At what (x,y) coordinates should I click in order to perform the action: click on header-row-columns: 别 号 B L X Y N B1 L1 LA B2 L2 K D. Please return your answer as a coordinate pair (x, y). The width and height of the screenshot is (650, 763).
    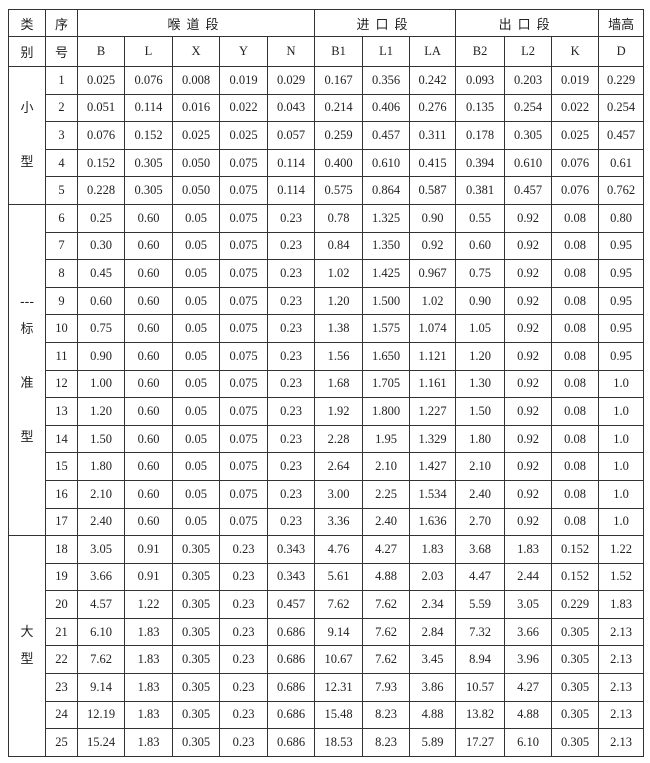
    Looking at the image, I should click on (326, 51).